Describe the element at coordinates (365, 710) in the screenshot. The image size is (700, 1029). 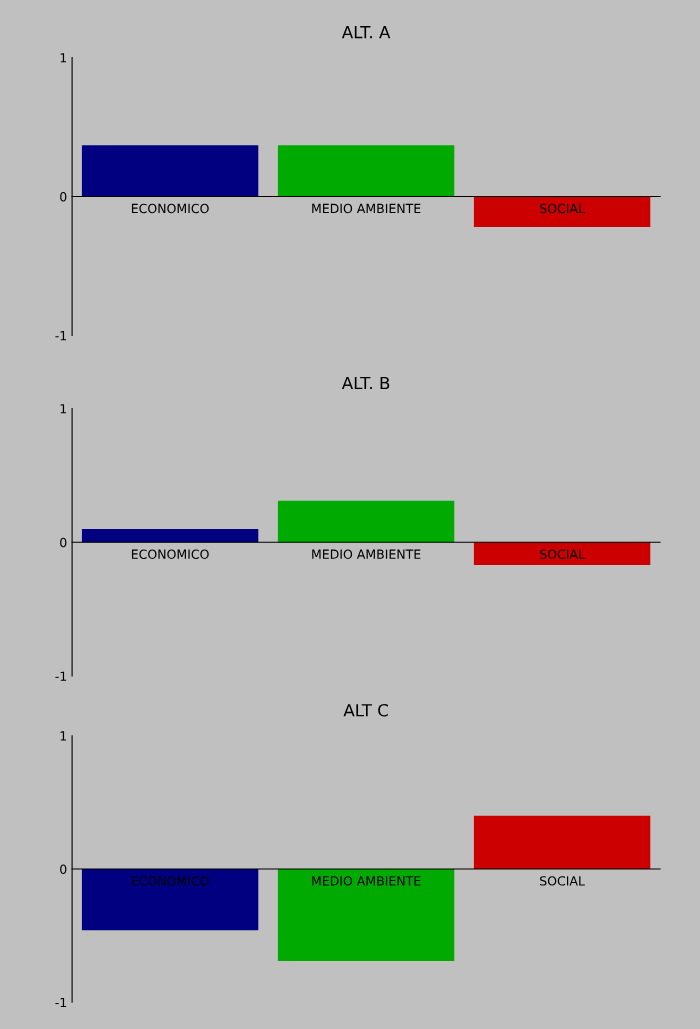
I see `chart-title: ALT C` at that location.